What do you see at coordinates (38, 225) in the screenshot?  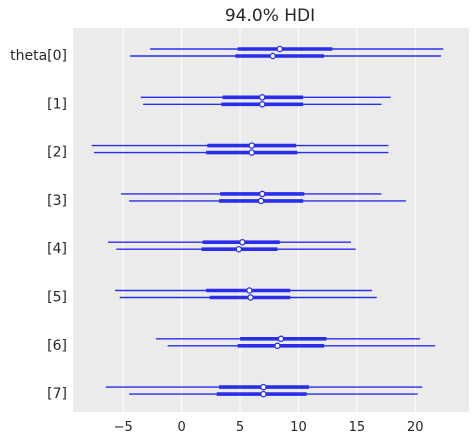 I see `row-labels: theta[0] [1] [2] [3] [4] [5] [6] [7]` at bounding box center [38, 225].